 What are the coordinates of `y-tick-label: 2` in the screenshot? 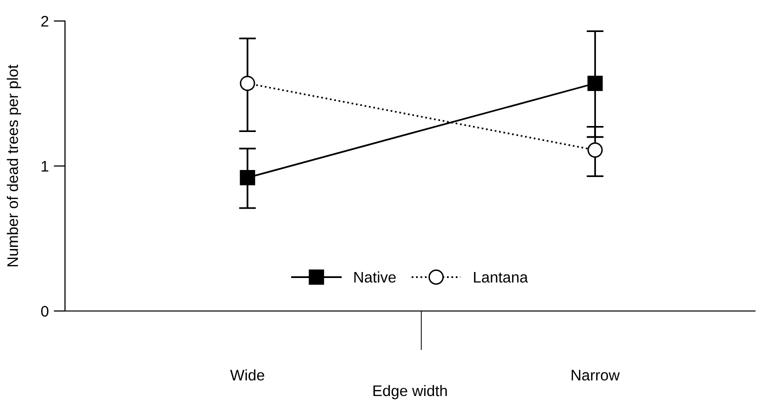 It's located at (44, 21).